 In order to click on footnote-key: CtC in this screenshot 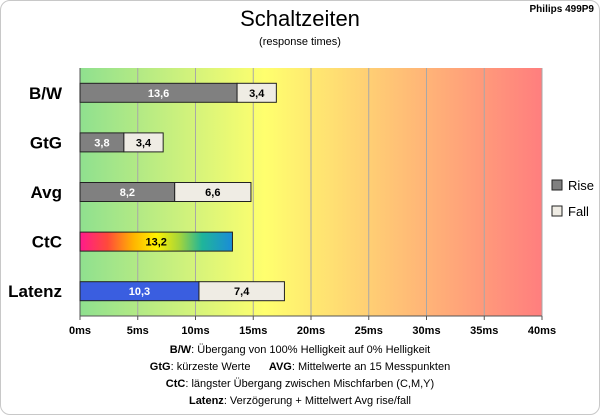, I will do `click(175, 384)`.